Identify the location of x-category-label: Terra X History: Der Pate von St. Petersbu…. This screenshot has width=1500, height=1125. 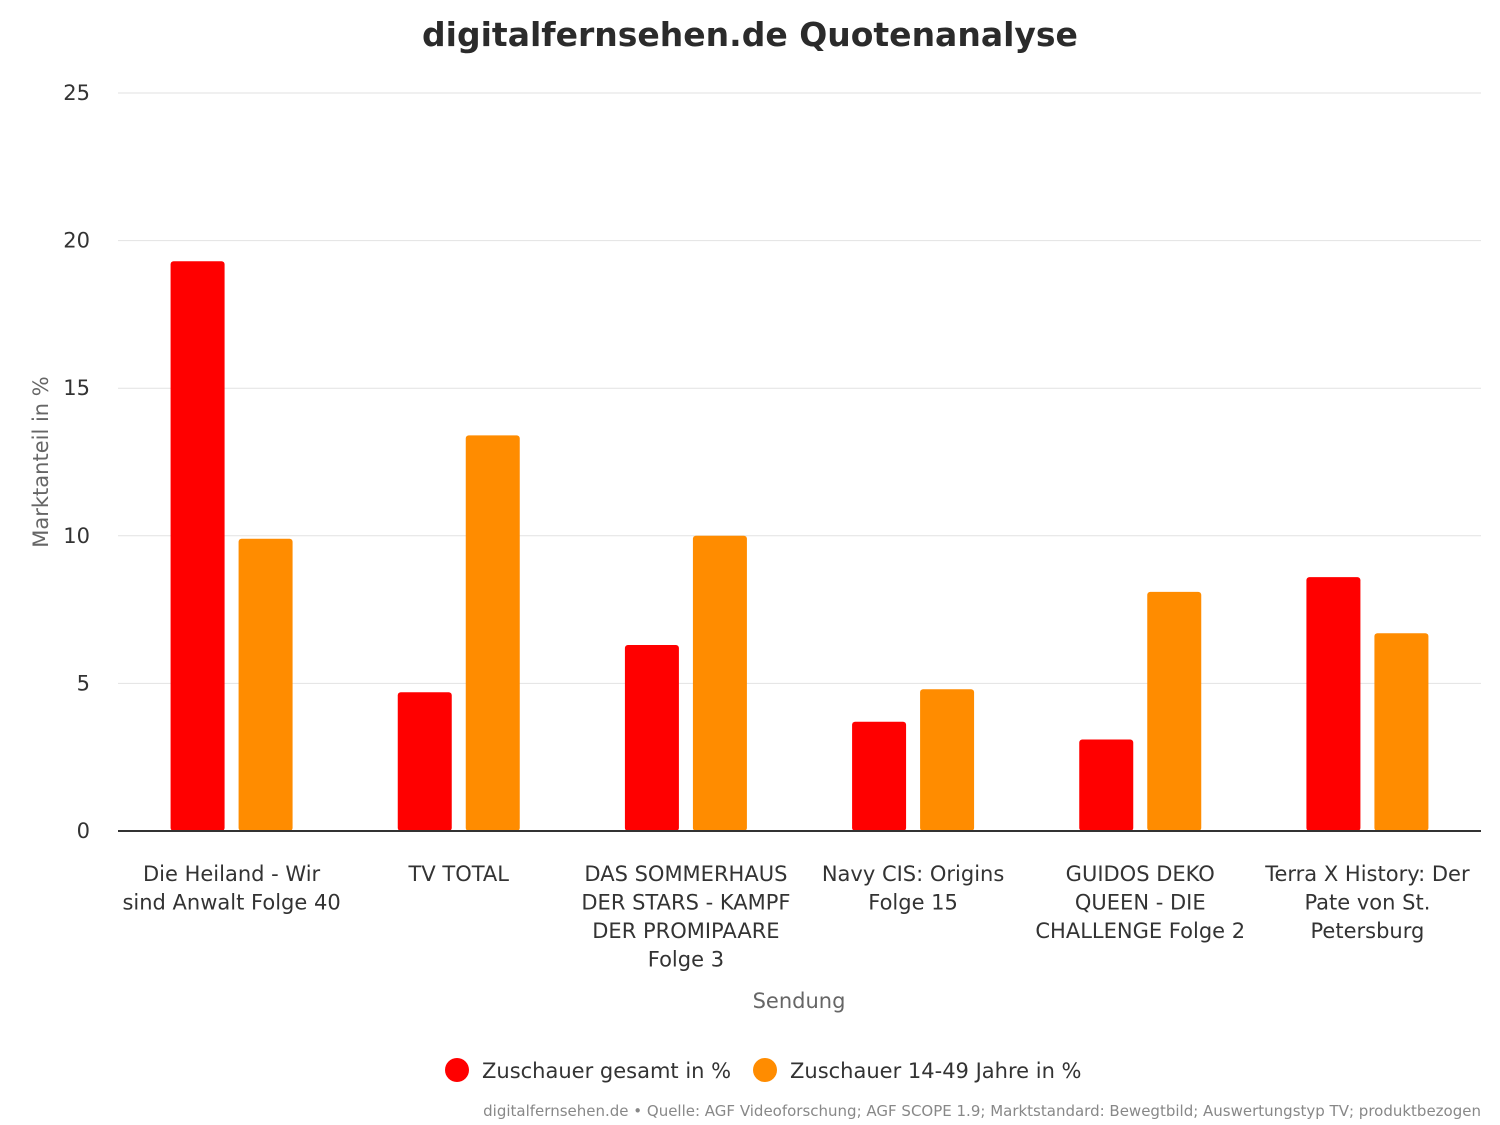
(1367, 902).